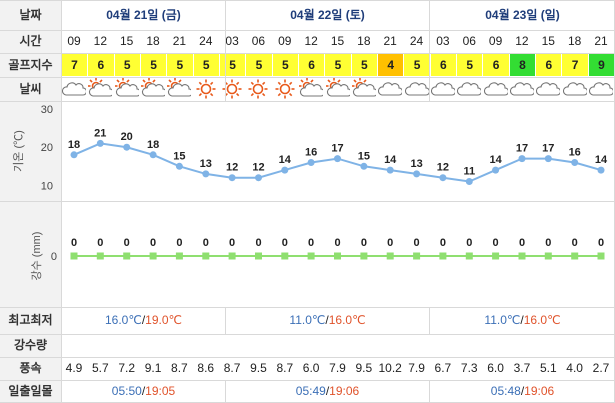 The width and height of the screenshot is (615, 403). What do you see at coordinates (548, 149) in the screenshot?
I see `temp-data-label: 17` at bounding box center [548, 149].